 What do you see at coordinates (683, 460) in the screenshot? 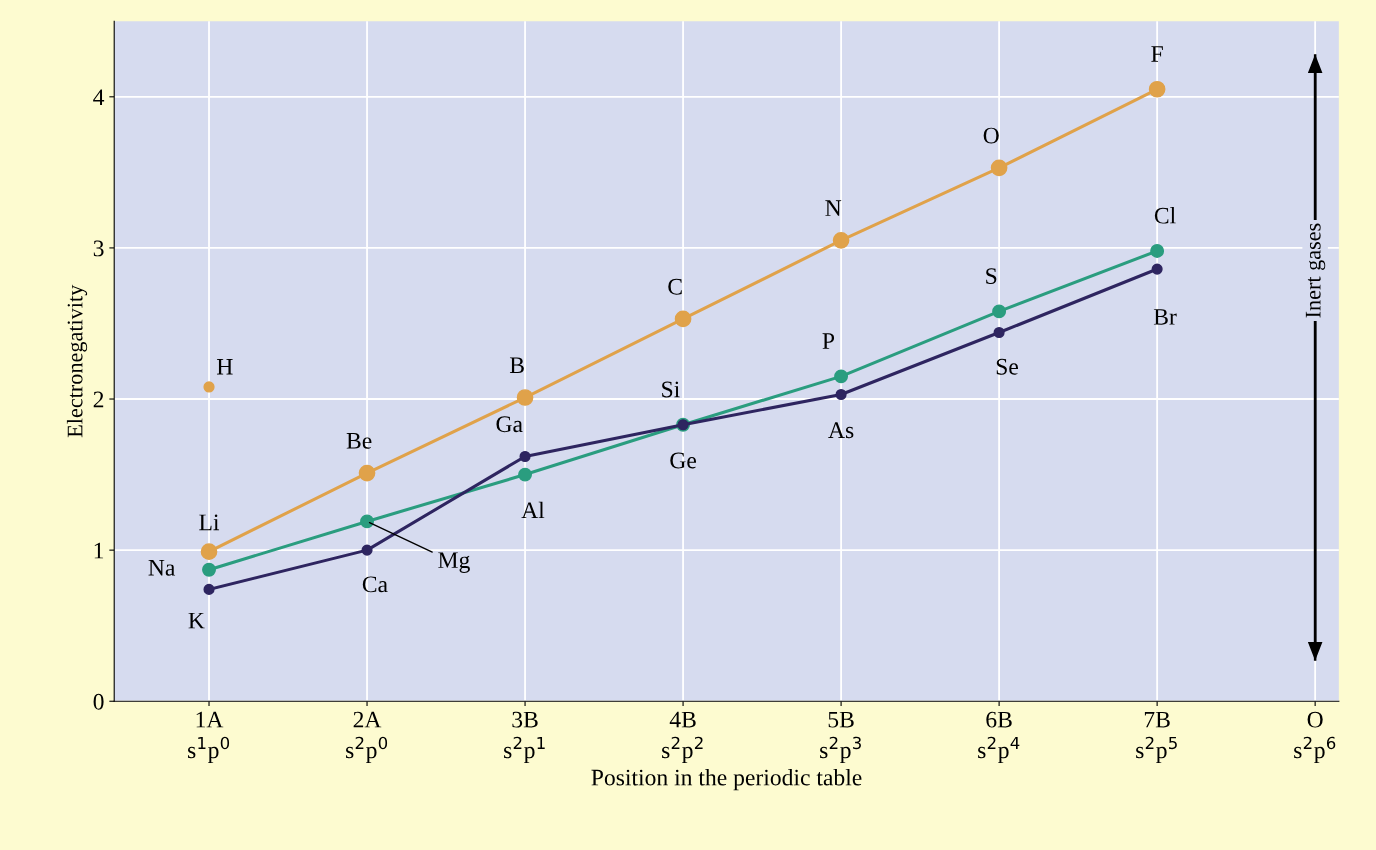
I see `annotation: Ge` at bounding box center [683, 460].